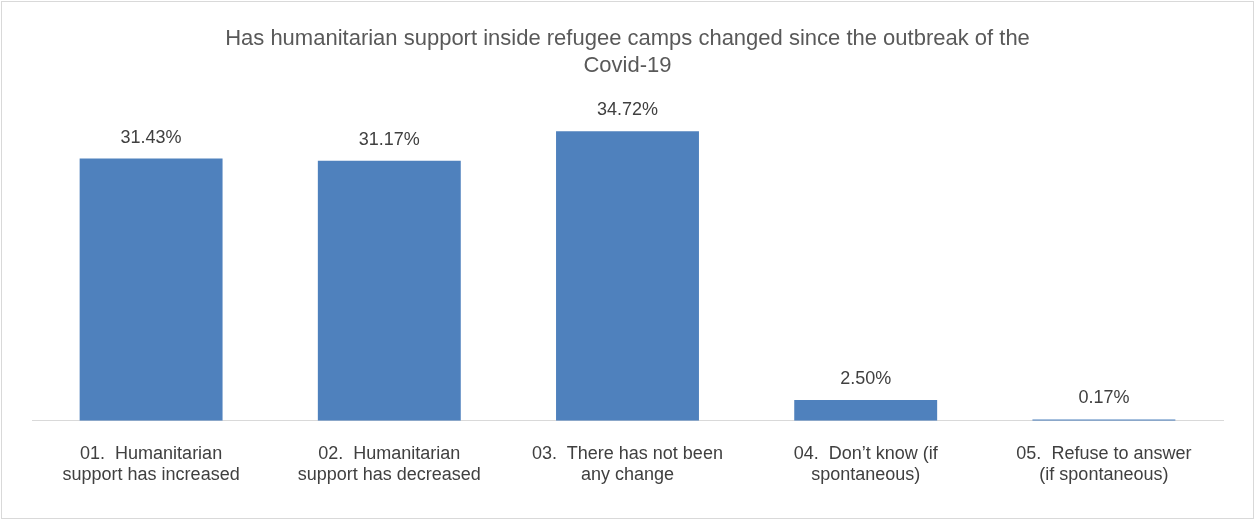 The height and width of the screenshot is (520, 1255). I want to click on x-tick-label: 01. Humanitarian support has increased, so click(151, 463).